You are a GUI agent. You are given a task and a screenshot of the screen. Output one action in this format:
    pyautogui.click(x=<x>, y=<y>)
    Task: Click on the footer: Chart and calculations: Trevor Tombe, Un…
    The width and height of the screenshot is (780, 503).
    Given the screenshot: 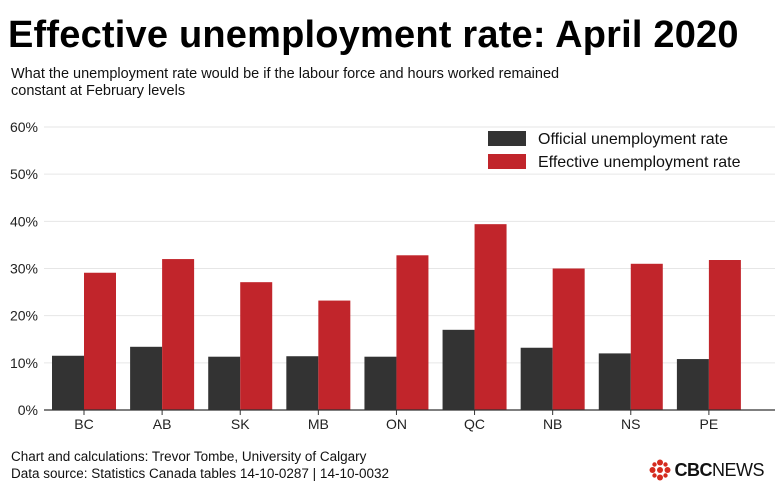 What is the action you would take?
    pyautogui.click(x=200, y=465)
    